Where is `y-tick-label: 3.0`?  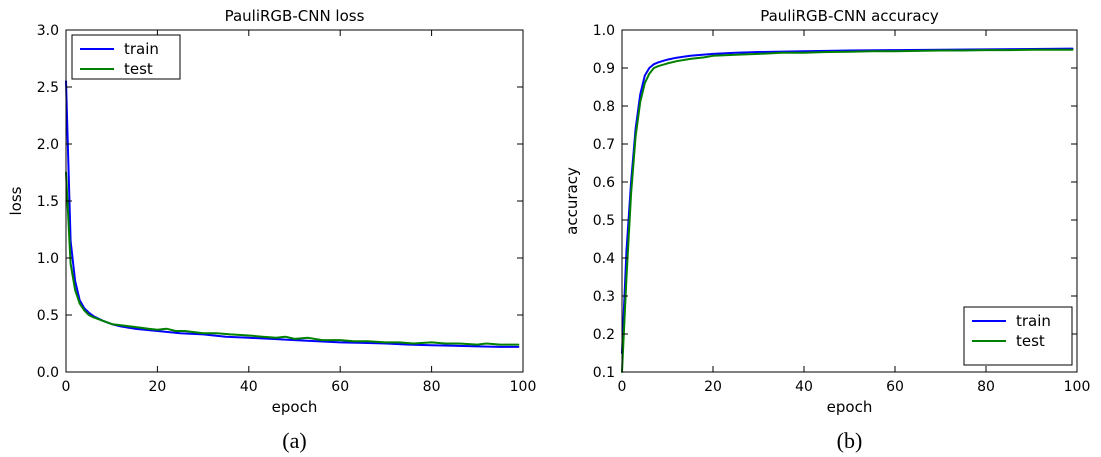
y-tick-label: 3.0 is located at coordinates (48, 31).